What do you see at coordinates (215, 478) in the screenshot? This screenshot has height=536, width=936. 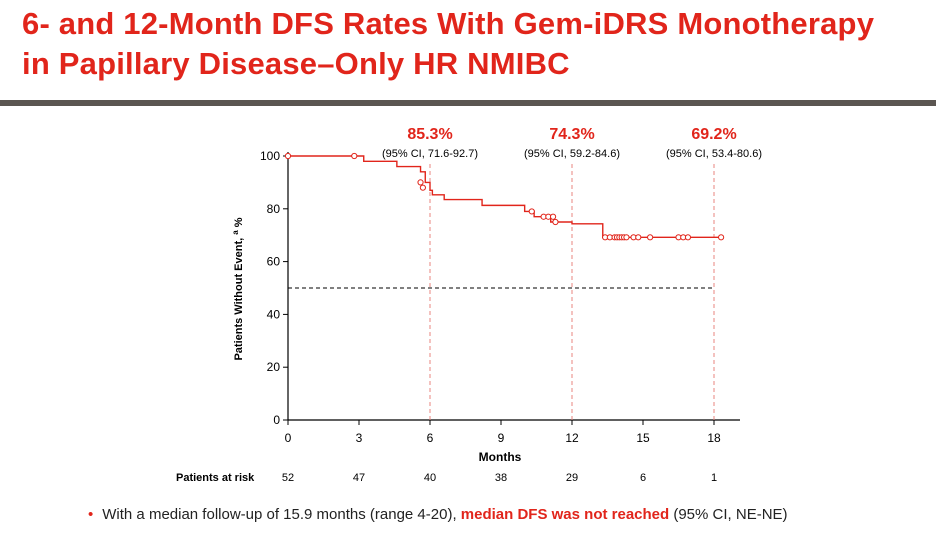 I see `at-risk-label: Patients at risk` at bounding box center [215, 478].